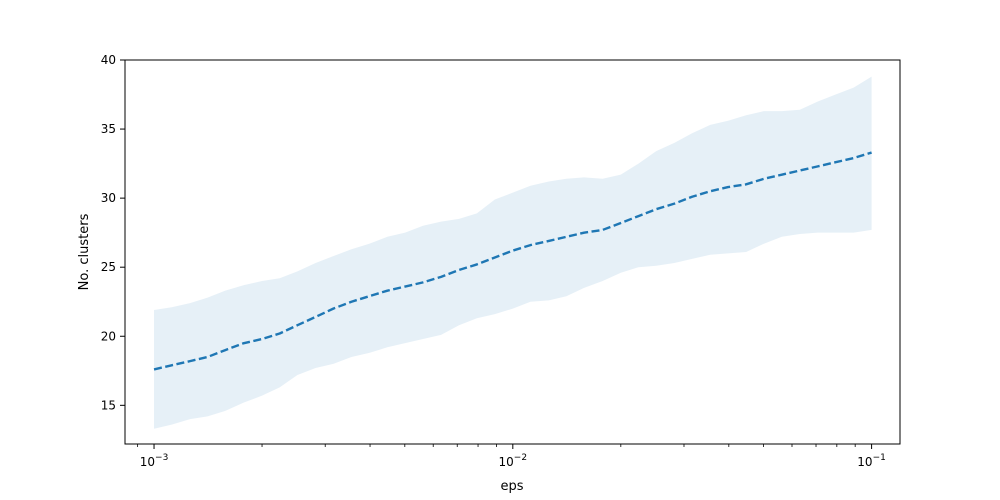 The height and width of the screenshot is (500, 1000). Describe the element at coordinates (84, 251) in the screenshot. I see `y-axis-label: No. clusters` at that location.